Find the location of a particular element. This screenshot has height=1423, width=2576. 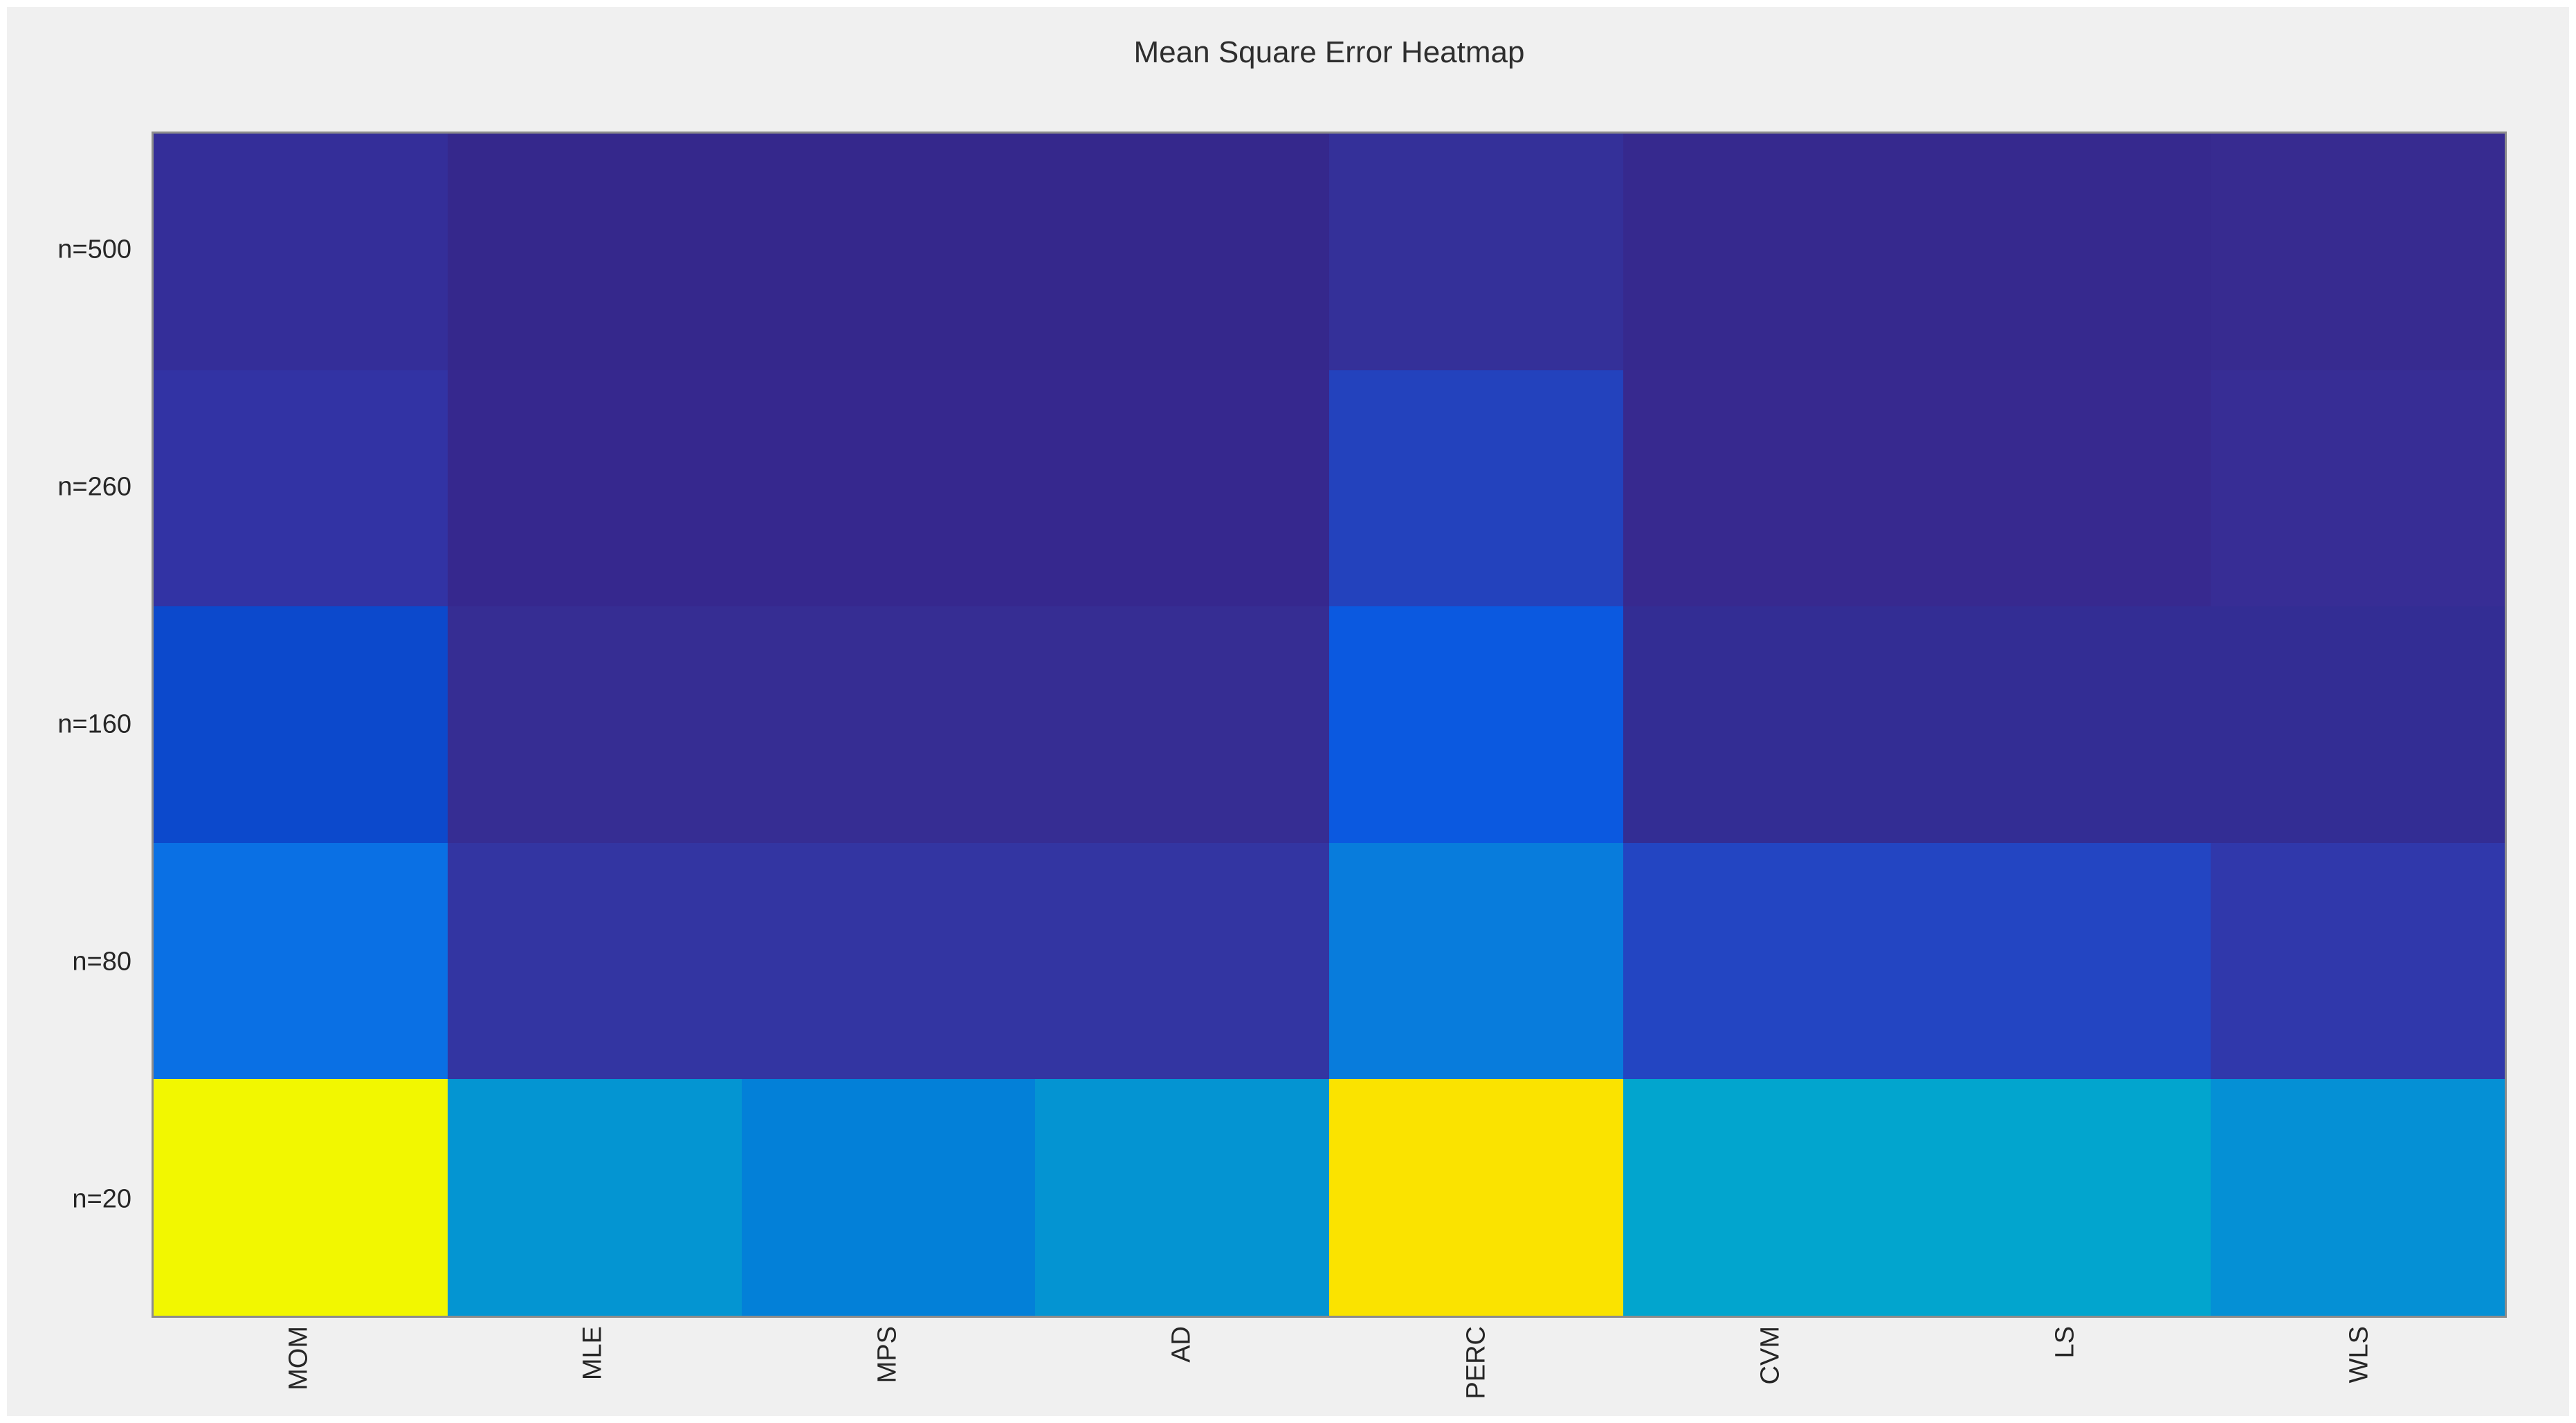

x-axis-label-text: MPS is located at coordinates (887, 1355).